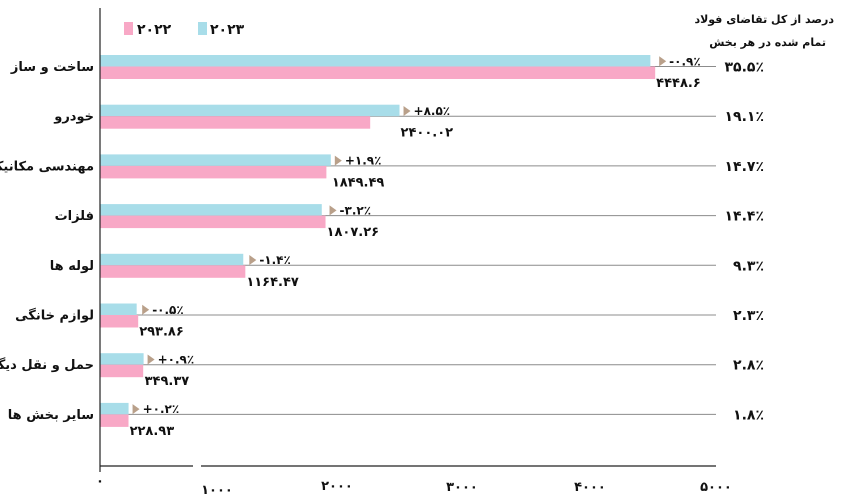 This screenshot has height=501, width=856. Describe the element at coordinates (363, 161) in the screenshot. I see `change-label: +۱.۹٪` at that location.